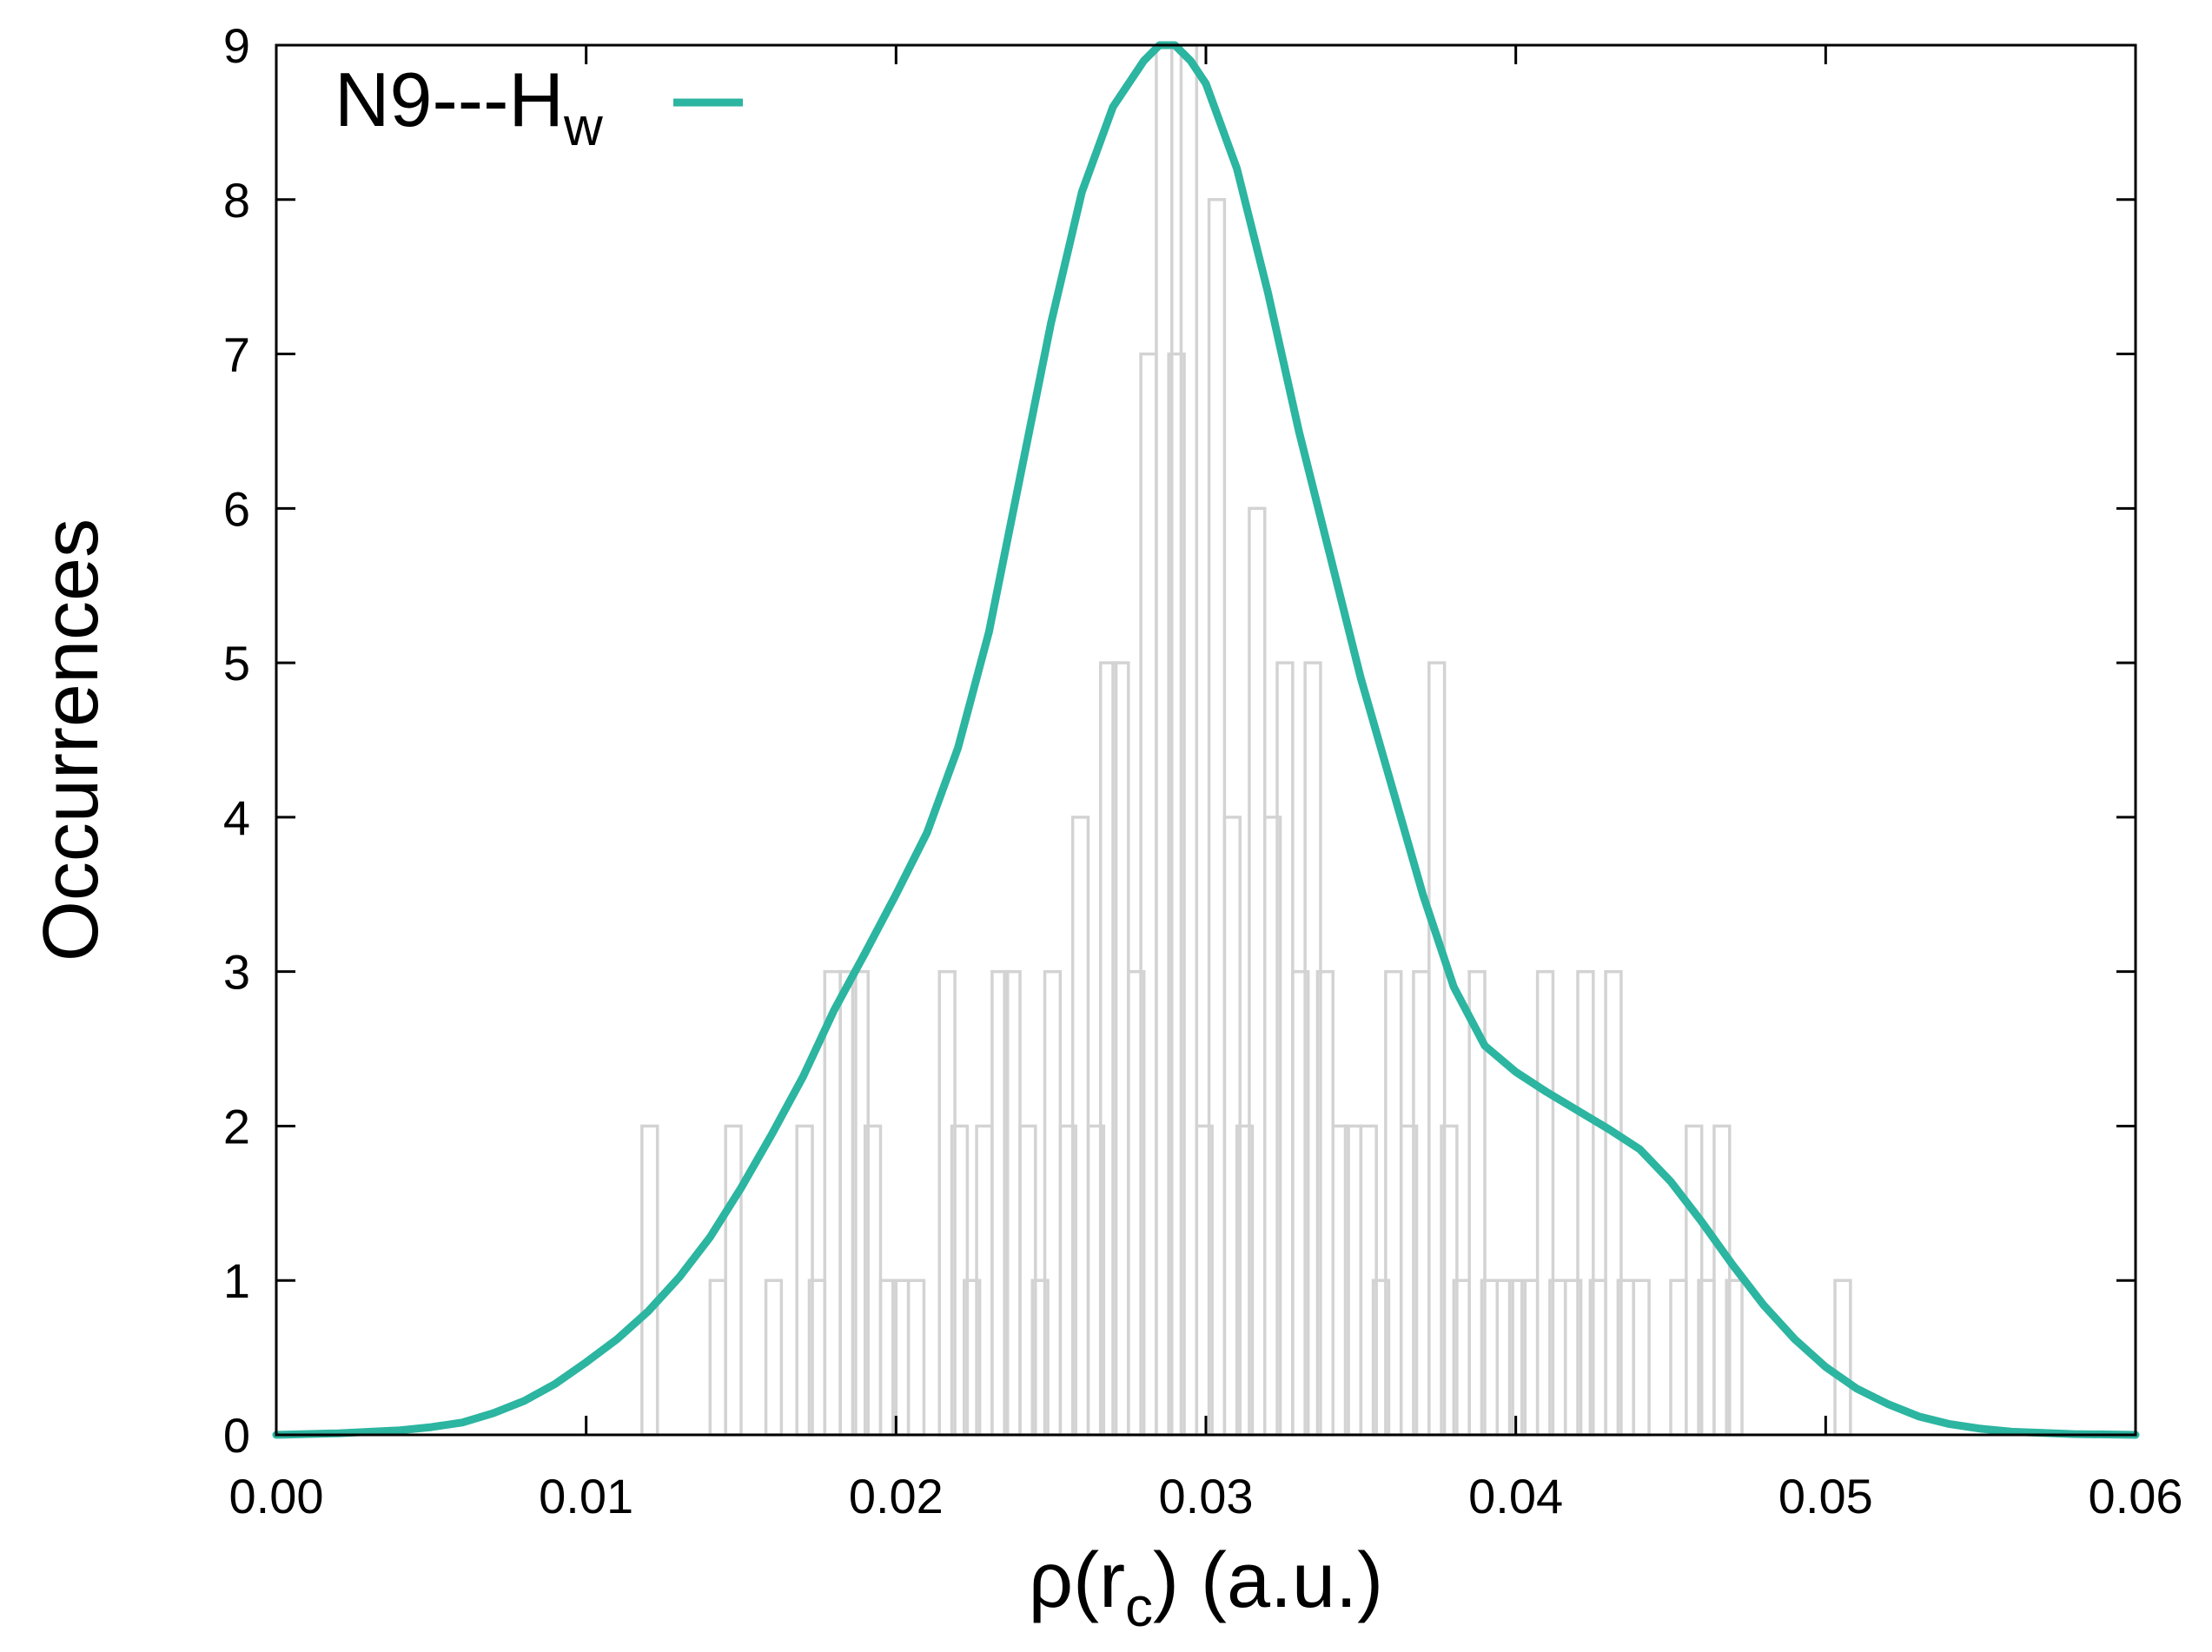  What do you see at coordinates (1268, 1580) in the screenshot?
I see `x-axis-title-suffix: ) (a.u.)` at bounding box center [1268, 1580].